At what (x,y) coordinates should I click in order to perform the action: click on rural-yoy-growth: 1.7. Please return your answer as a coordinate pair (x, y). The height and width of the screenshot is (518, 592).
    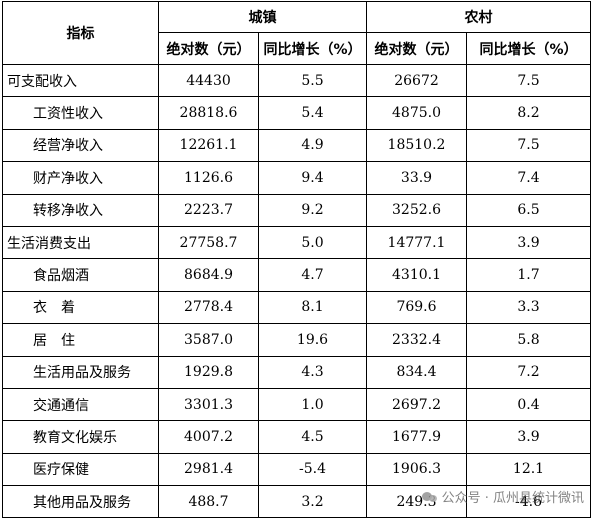
    Looking at the image, I should click on (528, 275).